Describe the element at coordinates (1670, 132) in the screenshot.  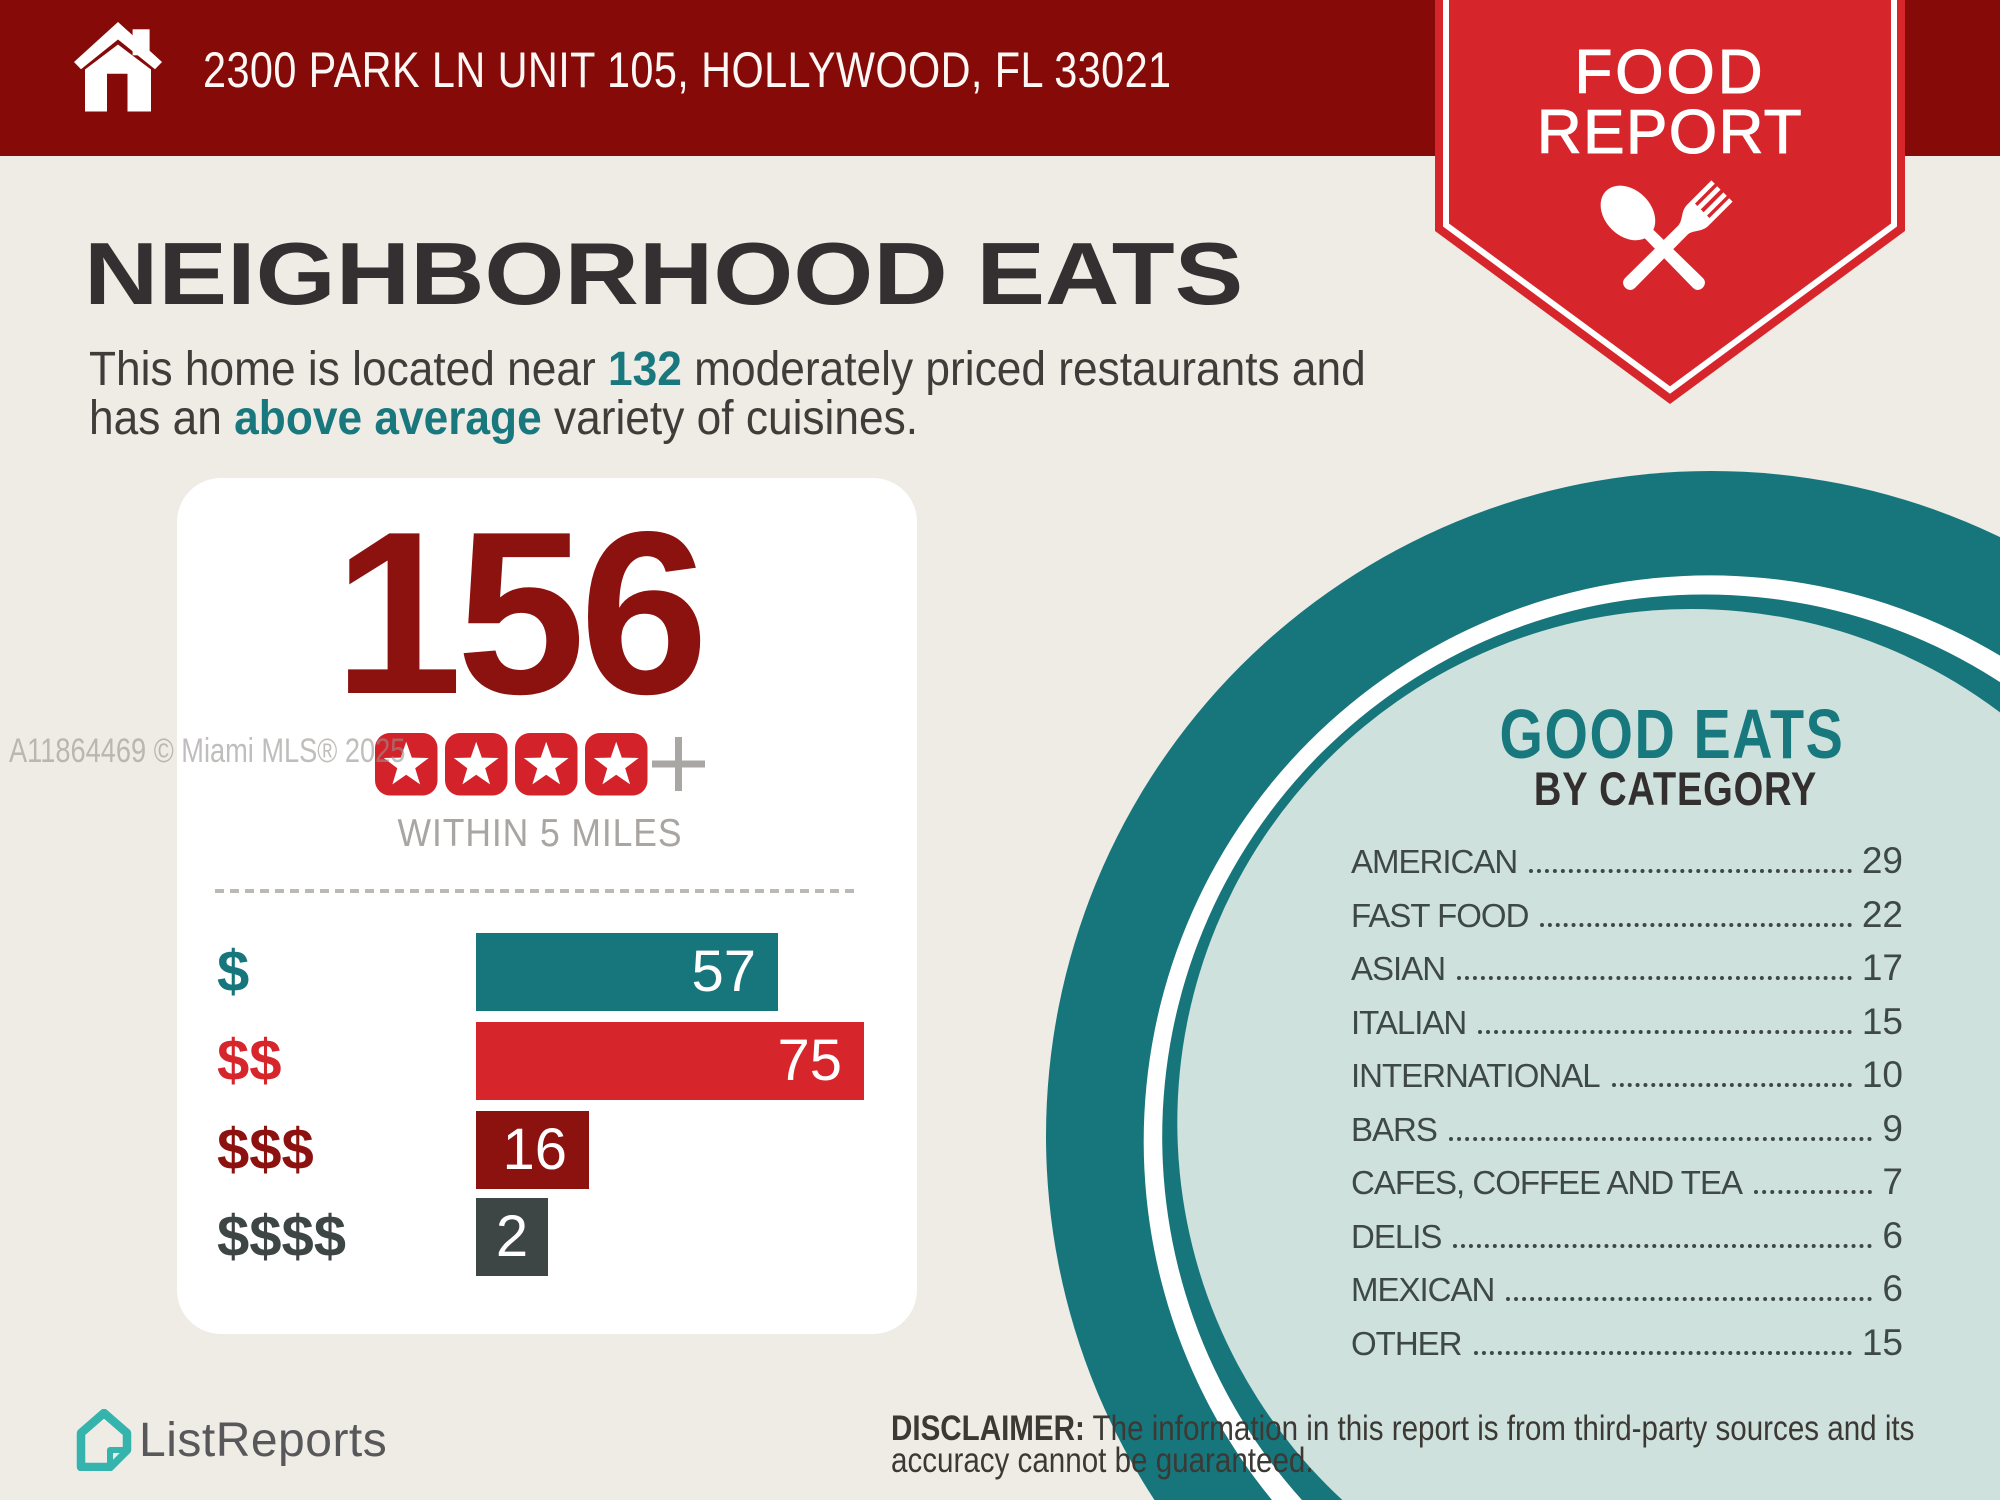
I see `svg-text: REPORT` at that location.